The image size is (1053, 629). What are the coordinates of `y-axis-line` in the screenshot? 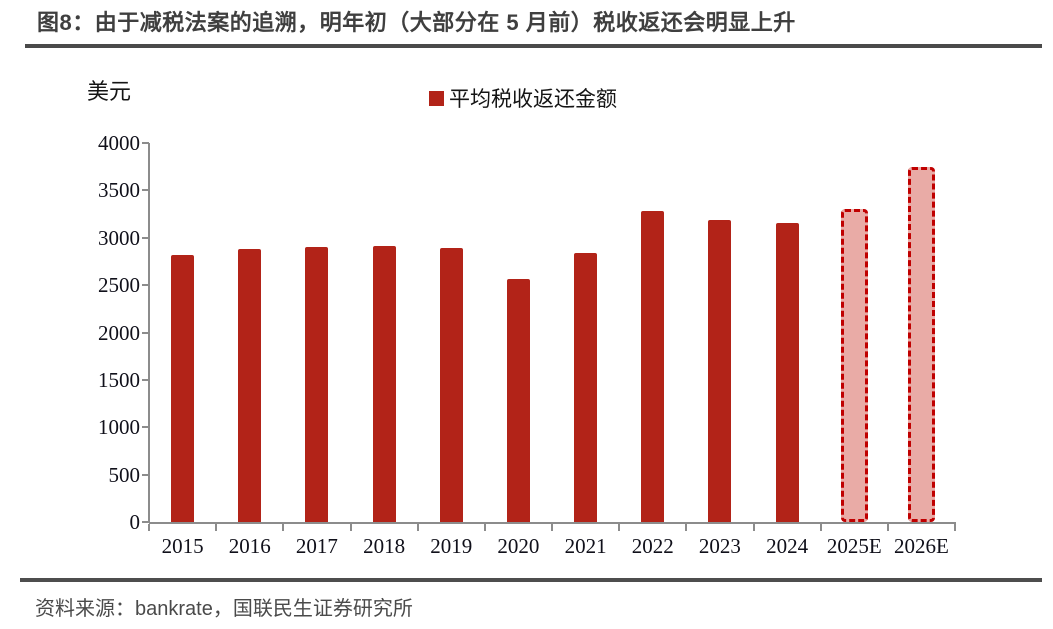 It's located at (149, 332).